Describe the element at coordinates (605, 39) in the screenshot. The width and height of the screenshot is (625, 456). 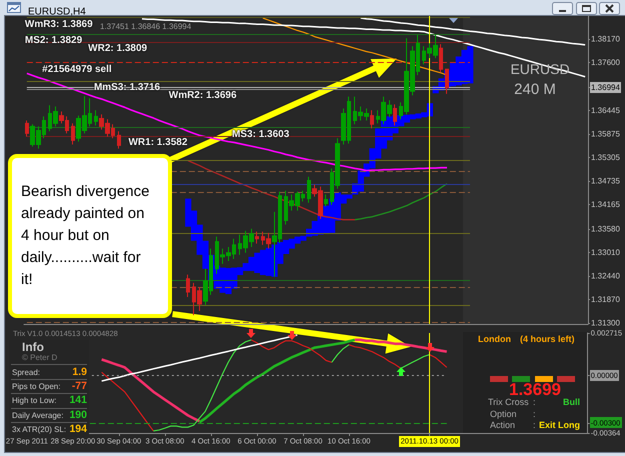
I see `y-tick-label: 1.38170` at that location.